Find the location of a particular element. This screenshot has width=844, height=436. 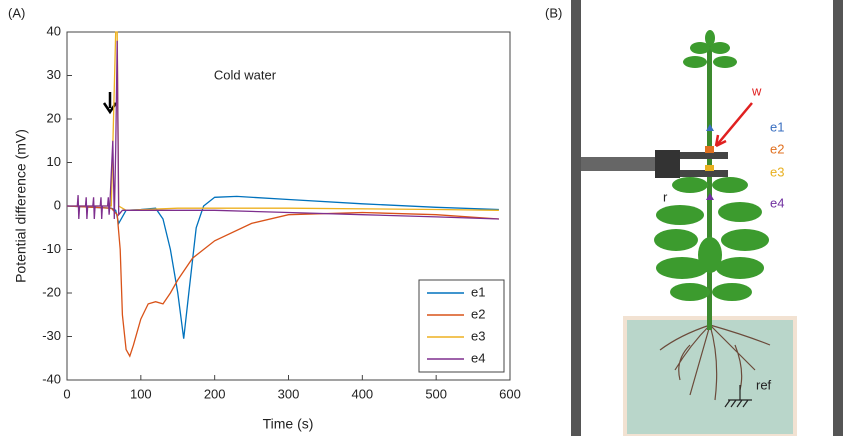

x-tick-label: 200 is located at coordinates (215, 393).